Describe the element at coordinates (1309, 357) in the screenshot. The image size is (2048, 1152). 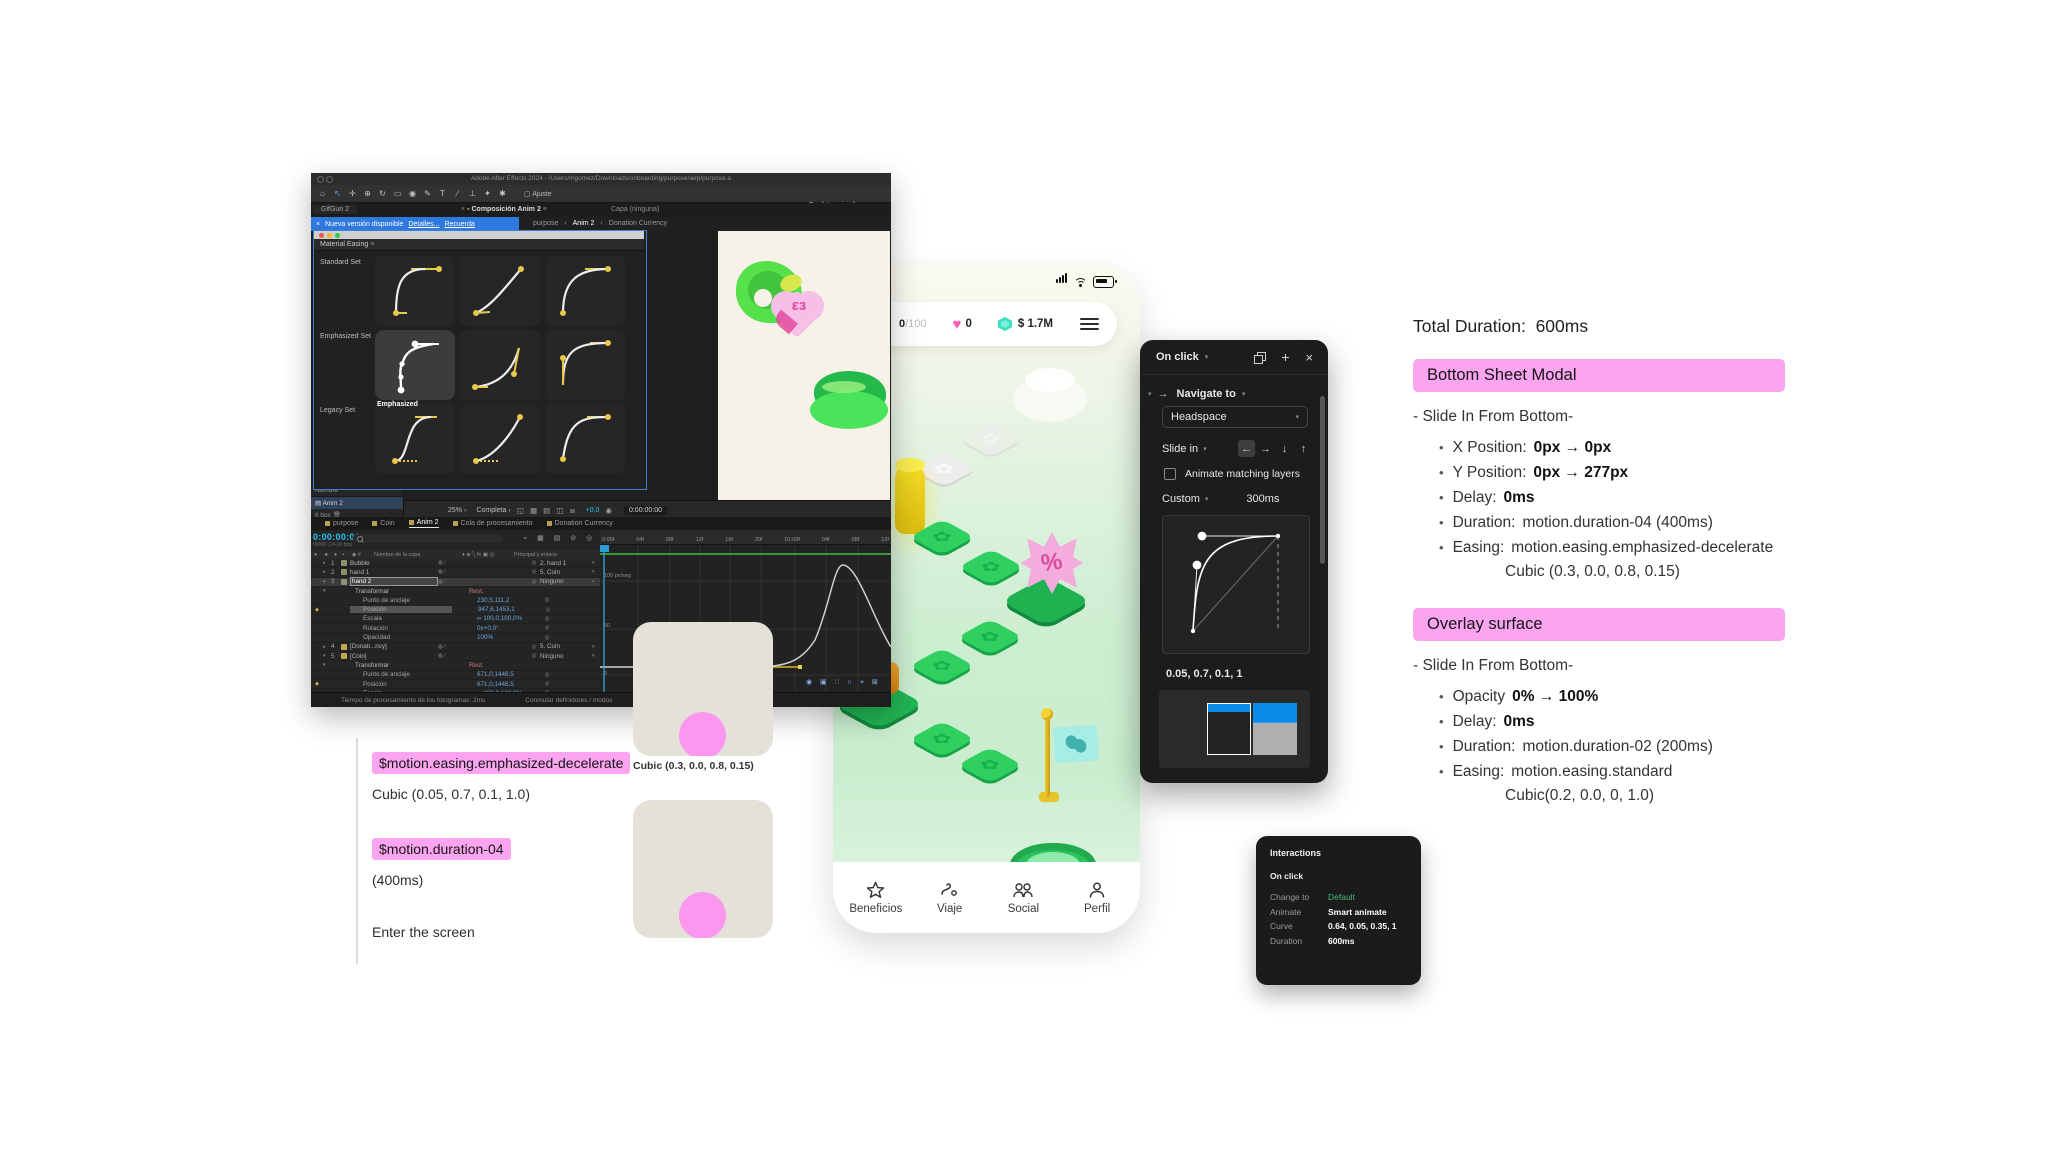
I see `close-icon: ×` at that location.